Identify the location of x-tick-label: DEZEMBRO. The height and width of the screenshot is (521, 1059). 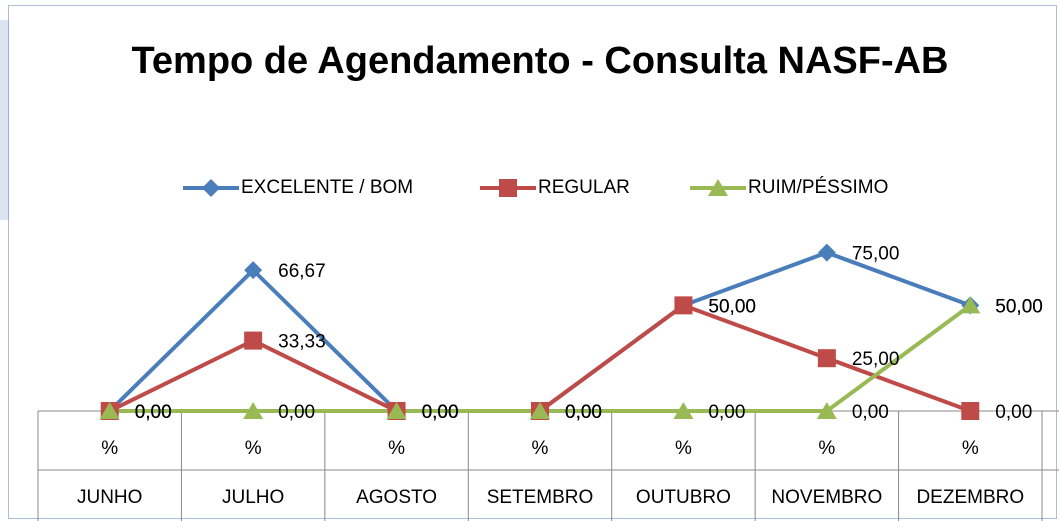
(970, 497).